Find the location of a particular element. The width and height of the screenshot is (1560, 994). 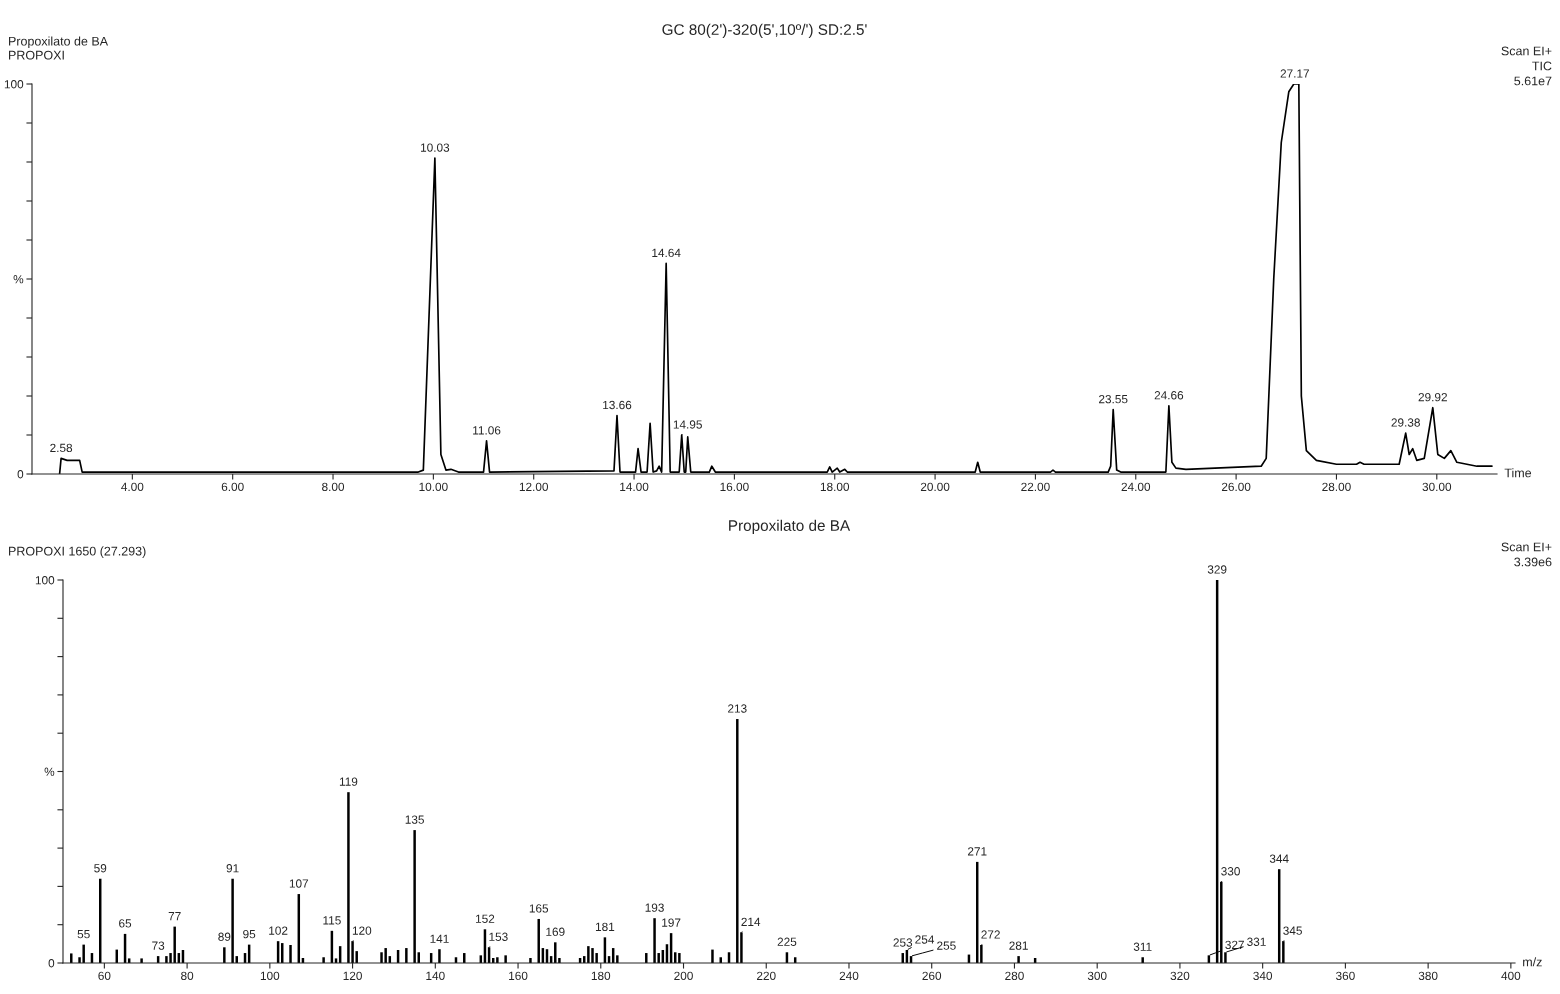

x-tick-label: 12.00 is located at coordinates (534, 486).